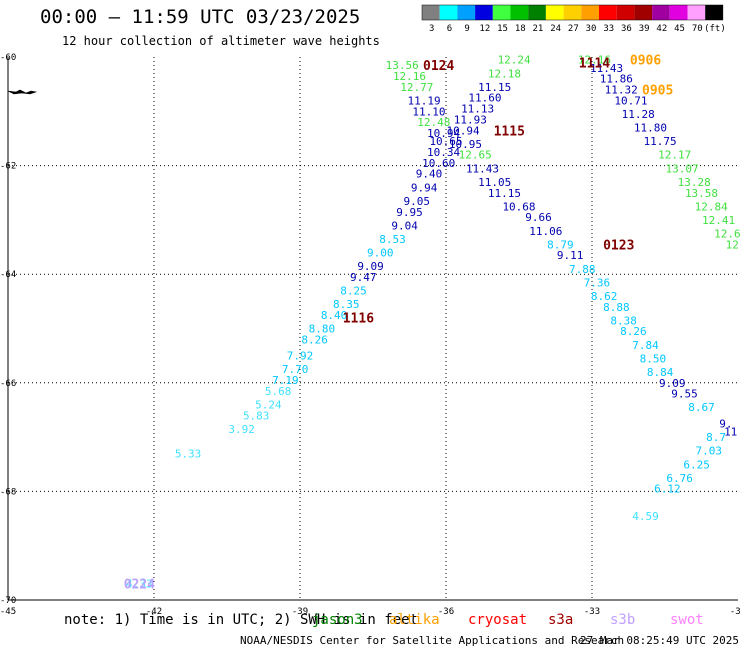  Describe the element at coordinates (392, 239) in the screenshot. I see `swh-data-label: 8.53` at that location.